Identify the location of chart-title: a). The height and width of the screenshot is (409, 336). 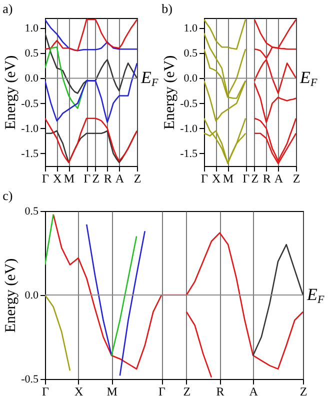
(7, 8).